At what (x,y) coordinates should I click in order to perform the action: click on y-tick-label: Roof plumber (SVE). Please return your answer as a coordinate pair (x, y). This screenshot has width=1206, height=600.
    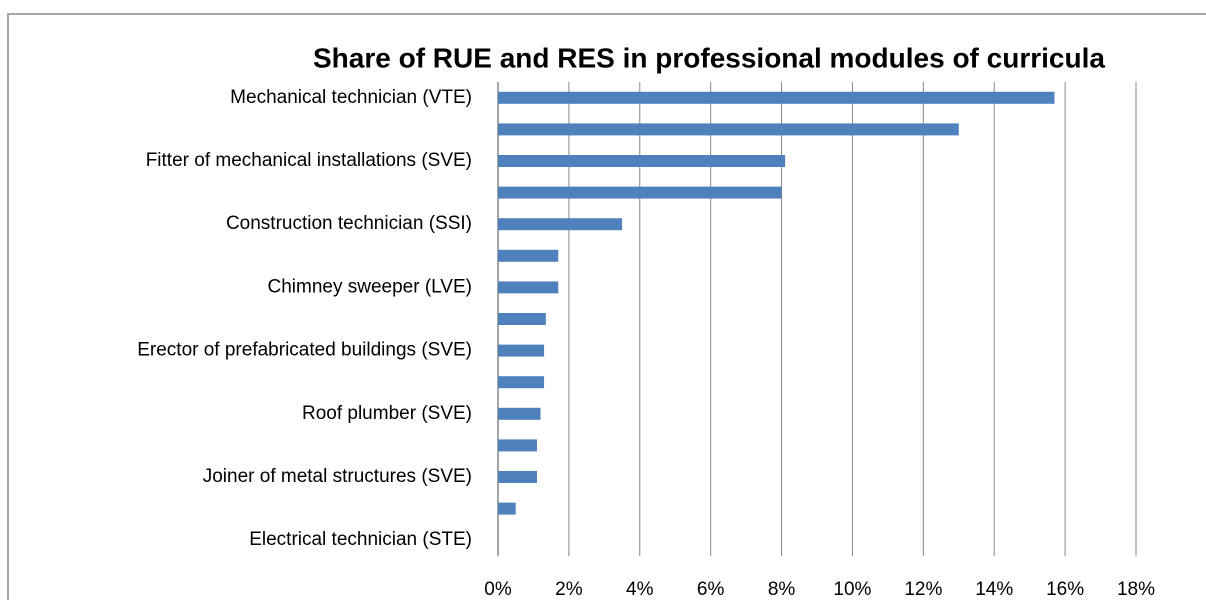
    Looking at the image, I should click on (387, 413).